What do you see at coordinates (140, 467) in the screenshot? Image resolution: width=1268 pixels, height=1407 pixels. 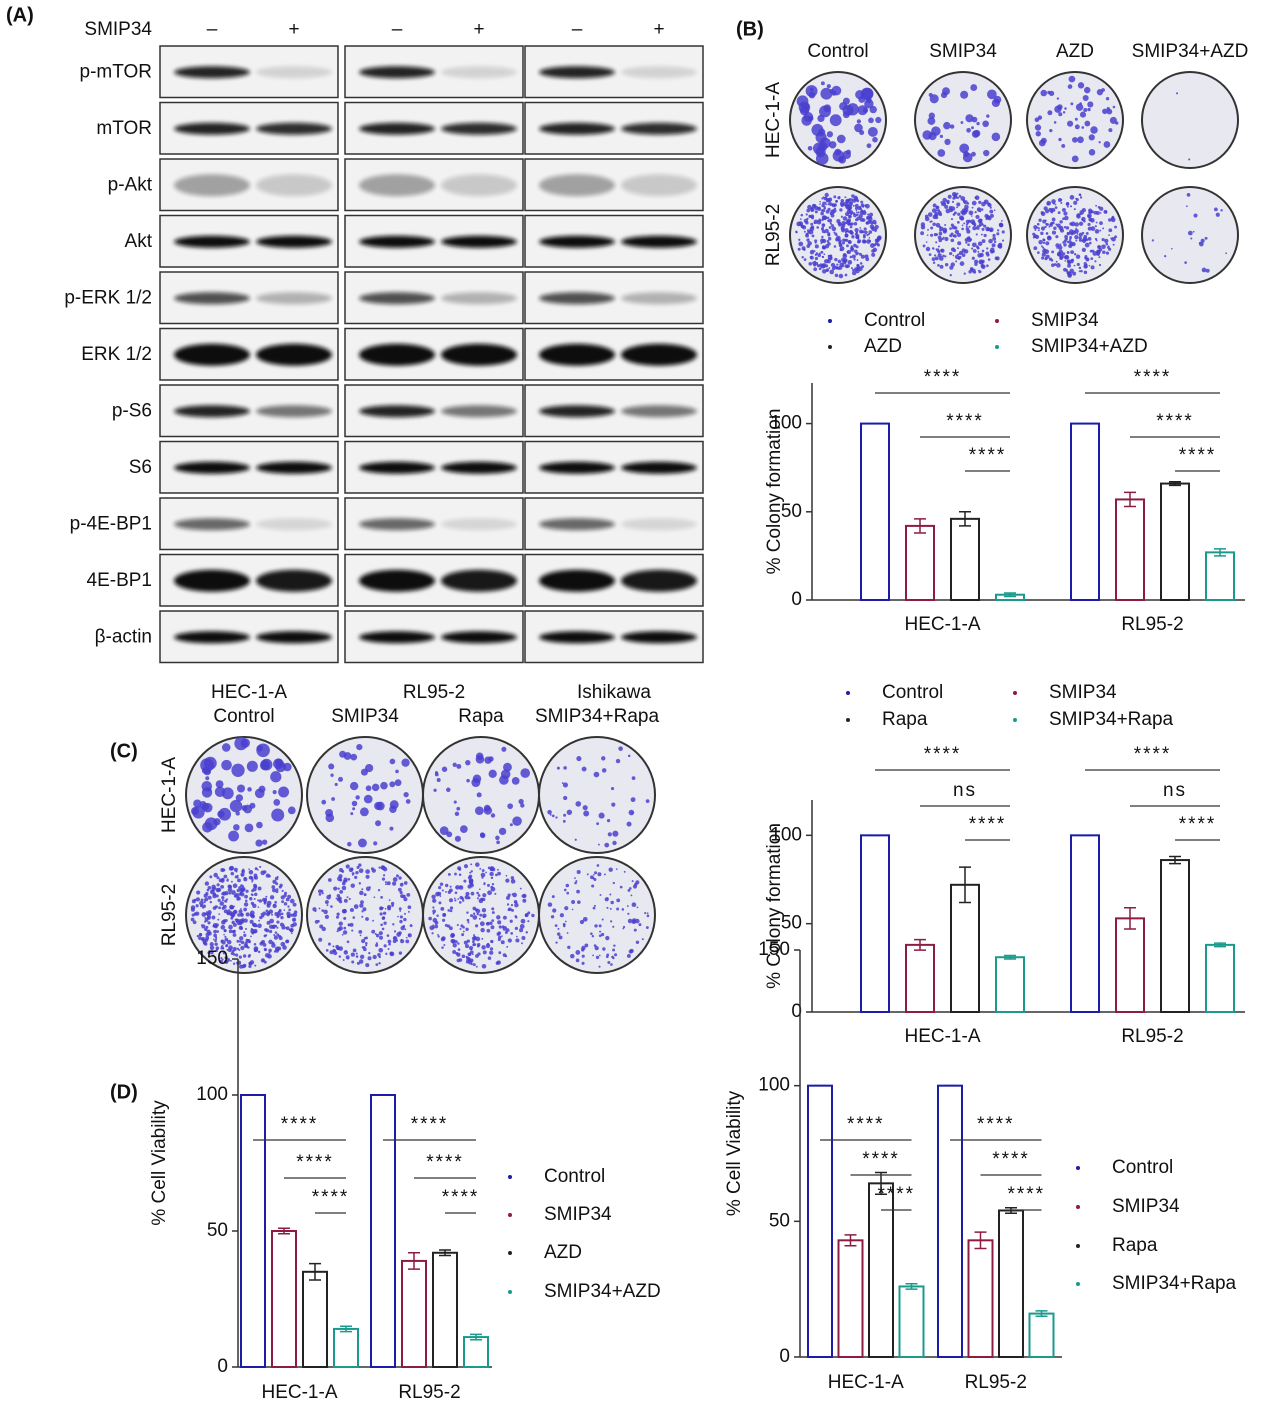 I see `protein-label: S6` at bounding box center [140, 467].